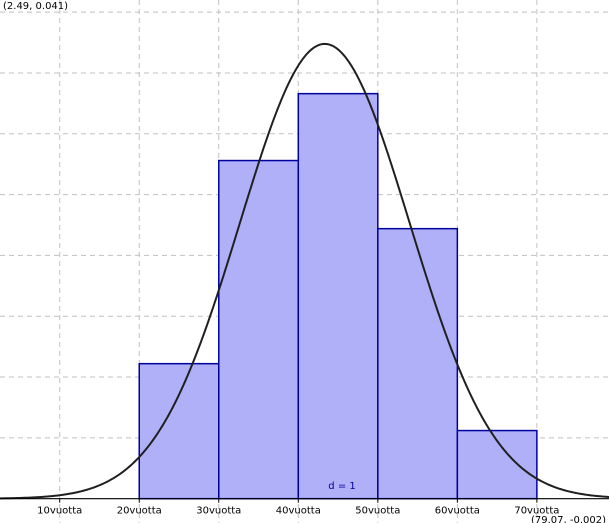 The image size is (609, 523). Describe the element at coordinates (457, 511) in the screenshot. I see `x-tick-label: 60vuotta` at that location.